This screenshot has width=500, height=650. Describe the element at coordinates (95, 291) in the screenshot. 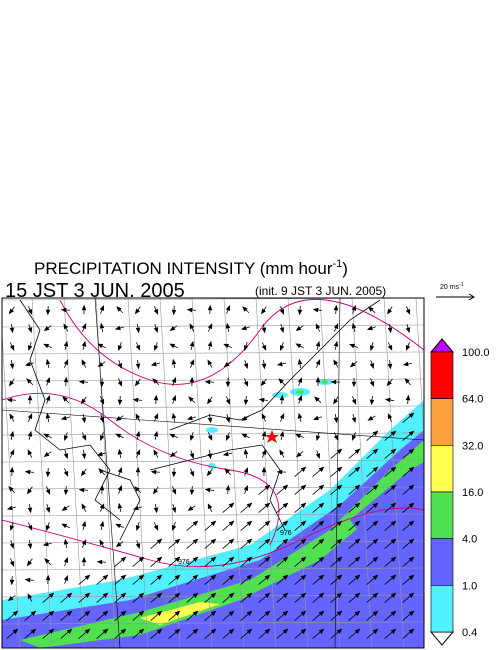

I see `valid-time: 15 JST 3 JUN. 2005` at that location.